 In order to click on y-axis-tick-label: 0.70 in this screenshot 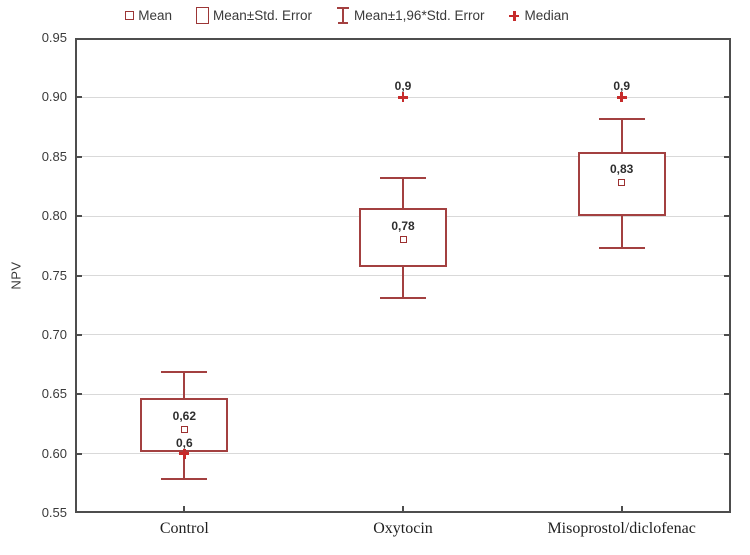, I will do `click(54, 334)`.